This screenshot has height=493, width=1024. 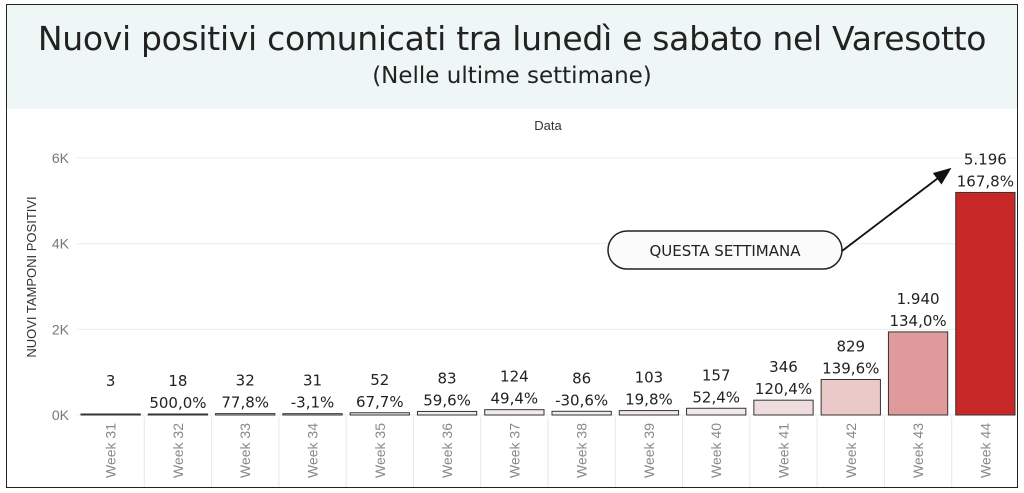 I want to click on y-tick-label: 2K, so click(x=61, y=329).